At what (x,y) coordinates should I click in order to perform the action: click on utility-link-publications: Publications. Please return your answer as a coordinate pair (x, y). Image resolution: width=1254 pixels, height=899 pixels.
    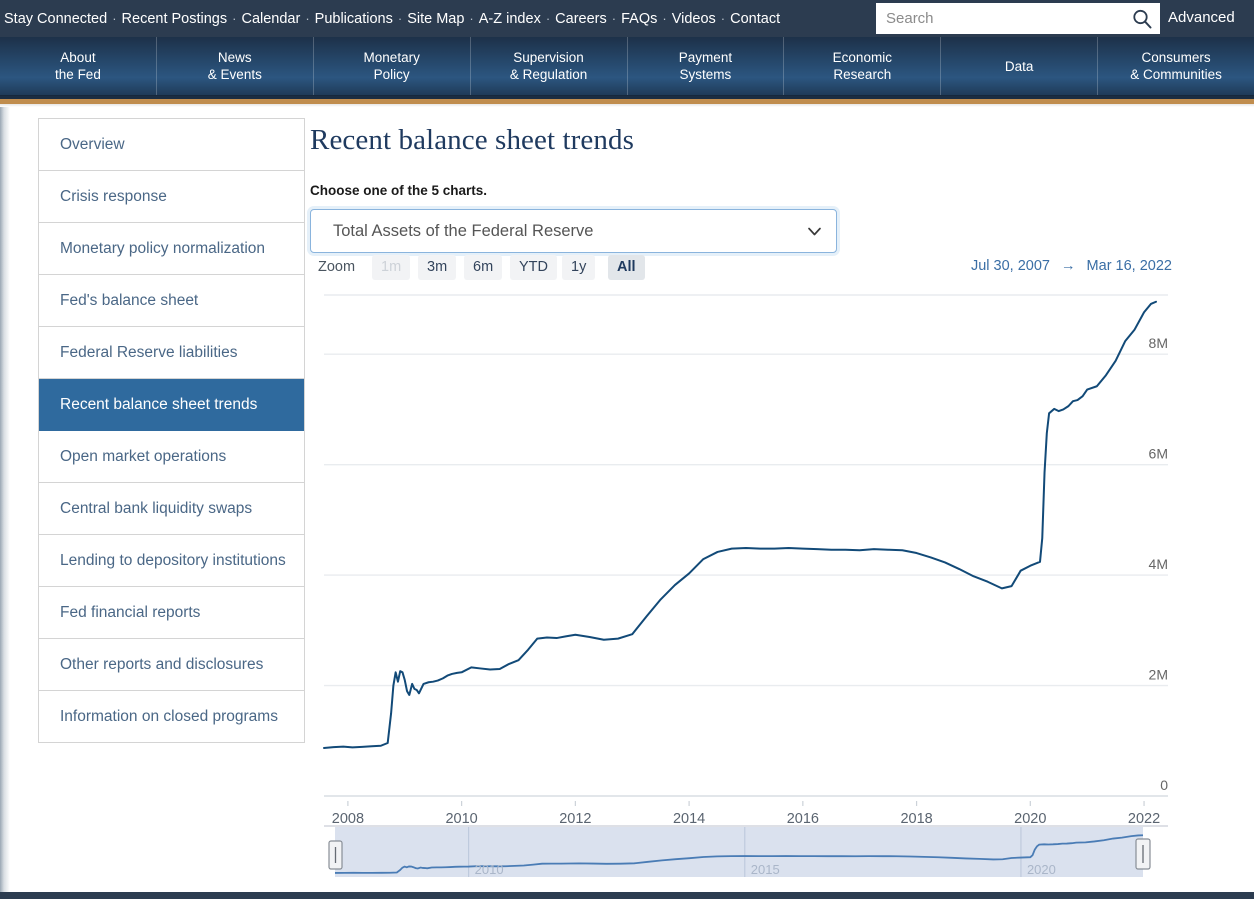
    Looking at the image, I should click on (353, 18).